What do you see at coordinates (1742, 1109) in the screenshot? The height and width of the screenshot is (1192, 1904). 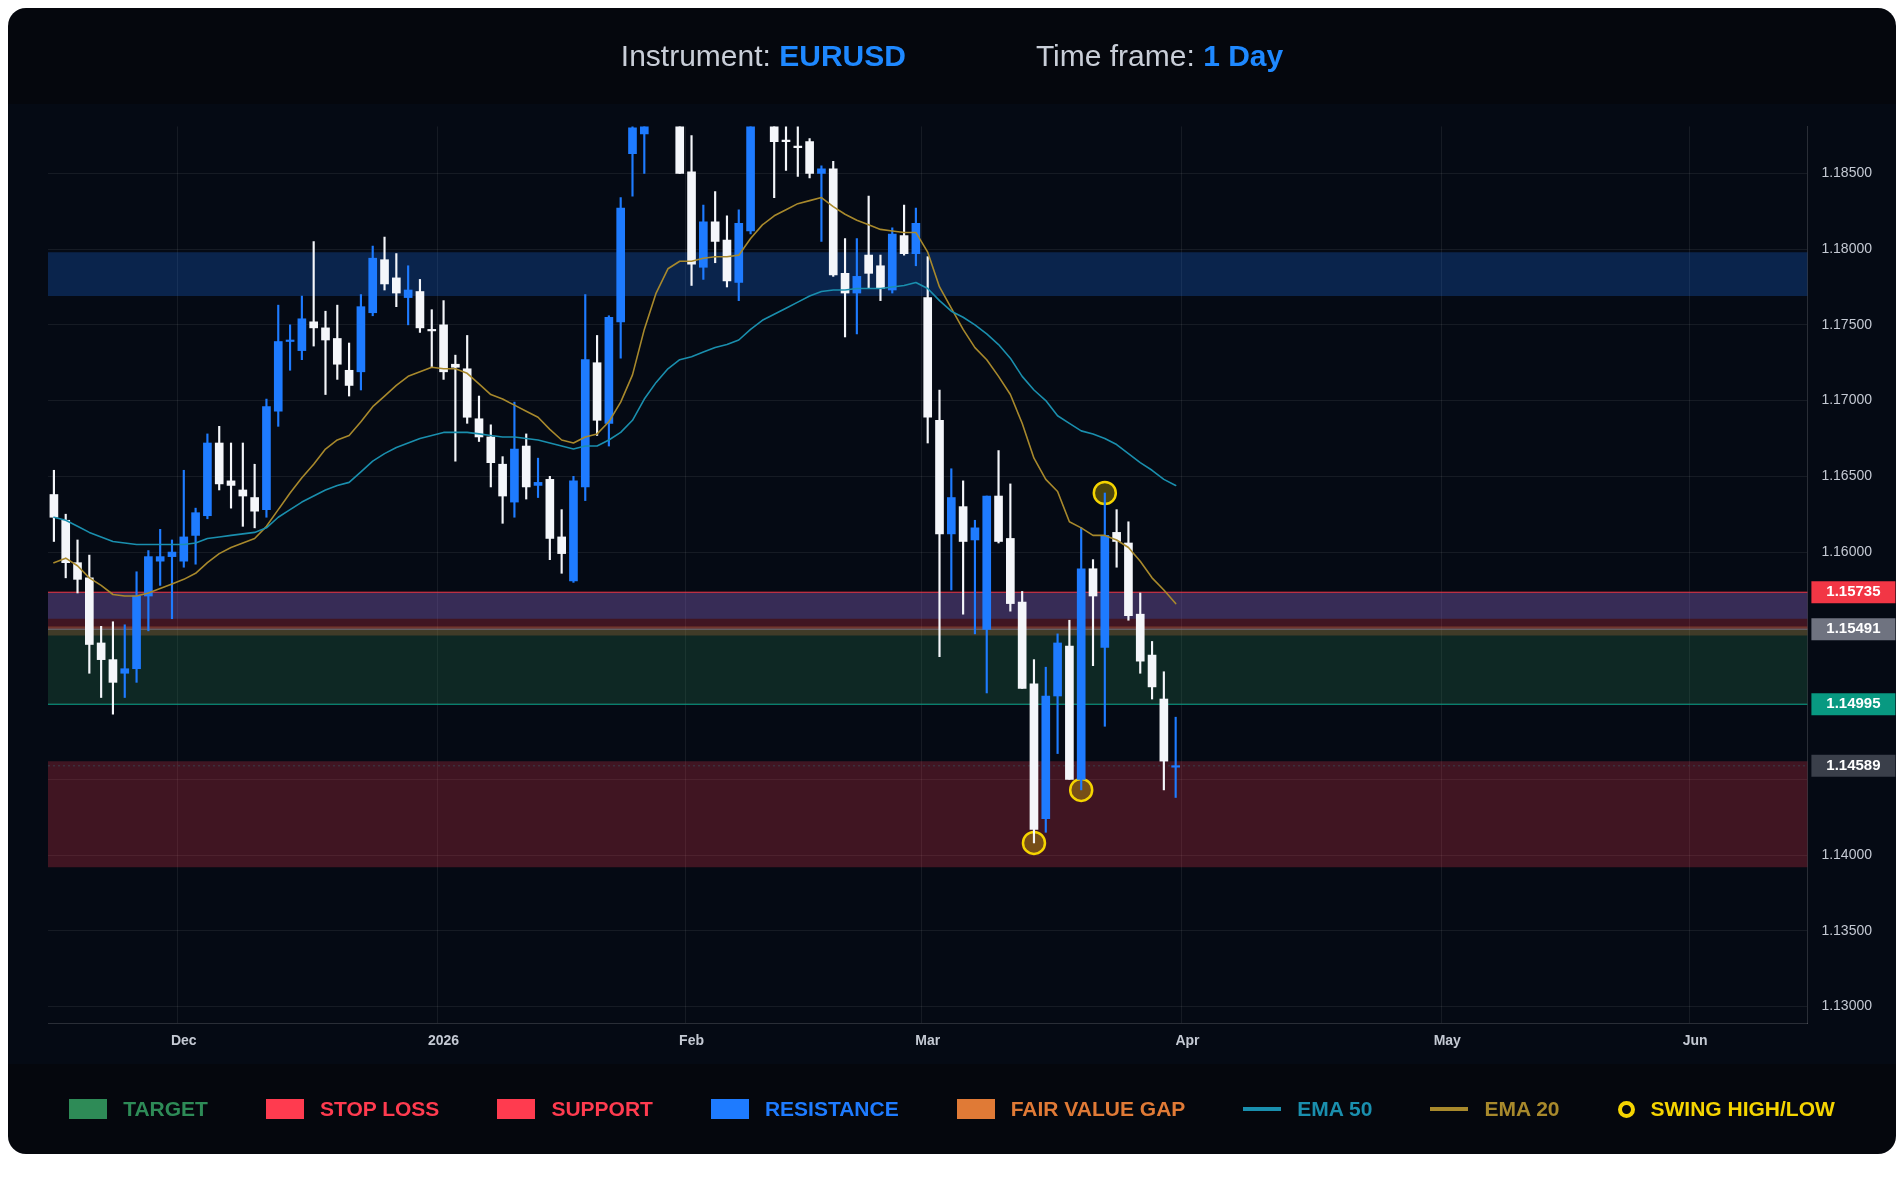 I see `legend-label: SWING HIGH/LOW` at bounding box center [1742, 1109].